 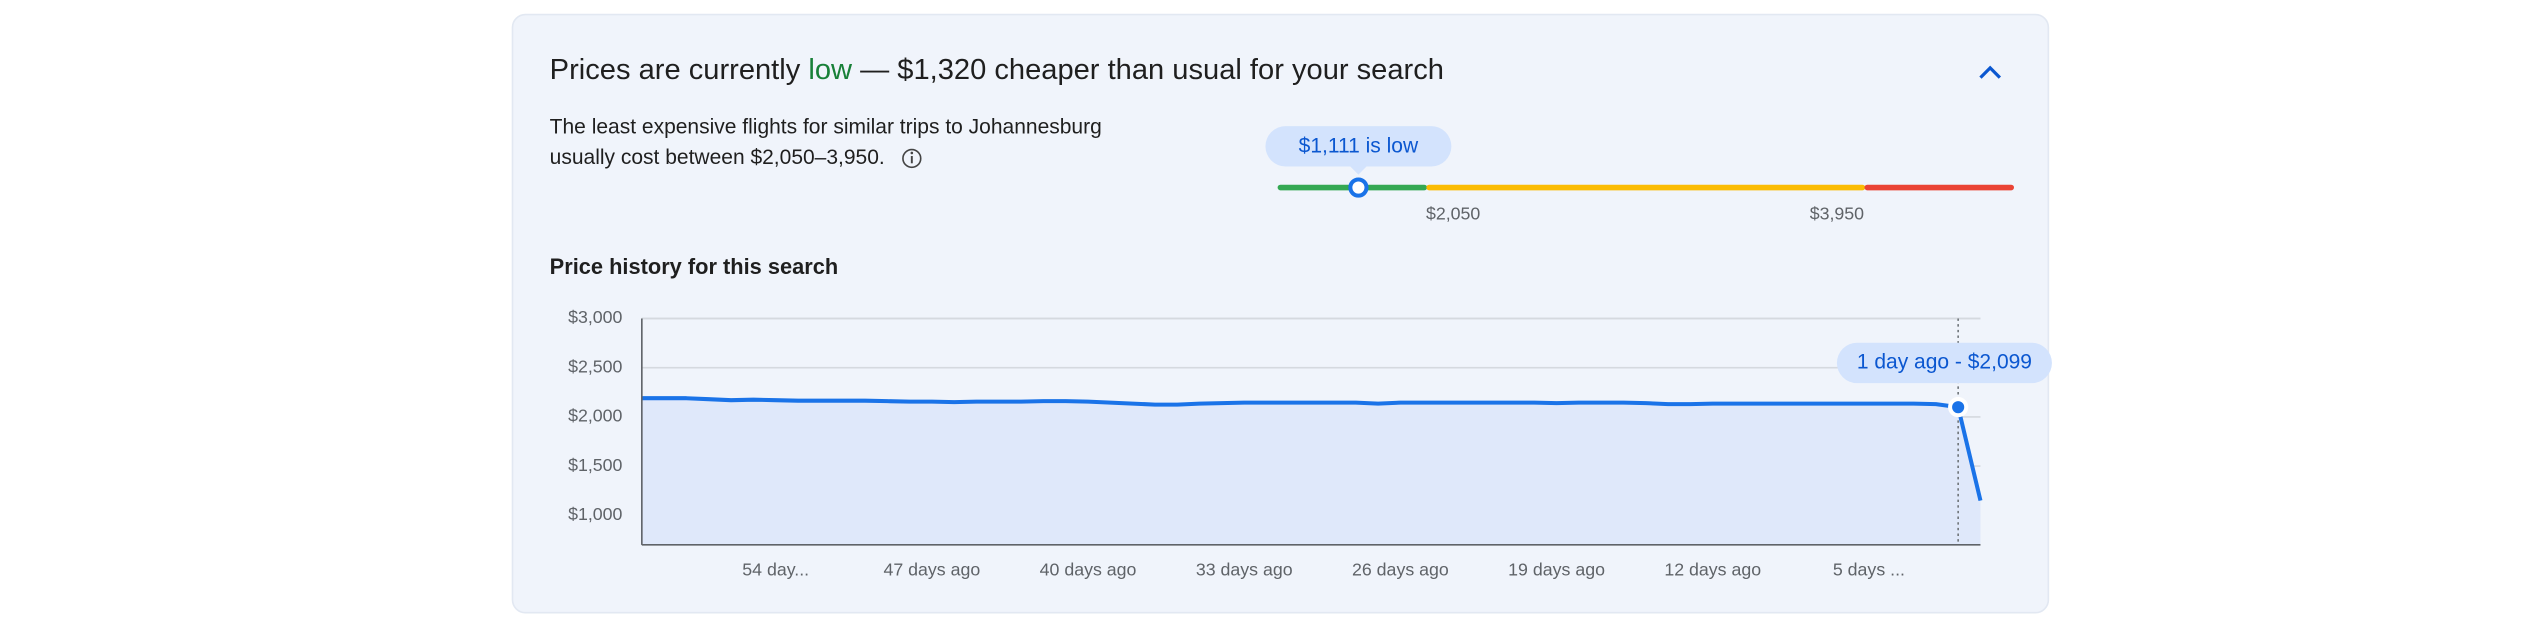 I want to click on area, so click(x=1311, y=471).